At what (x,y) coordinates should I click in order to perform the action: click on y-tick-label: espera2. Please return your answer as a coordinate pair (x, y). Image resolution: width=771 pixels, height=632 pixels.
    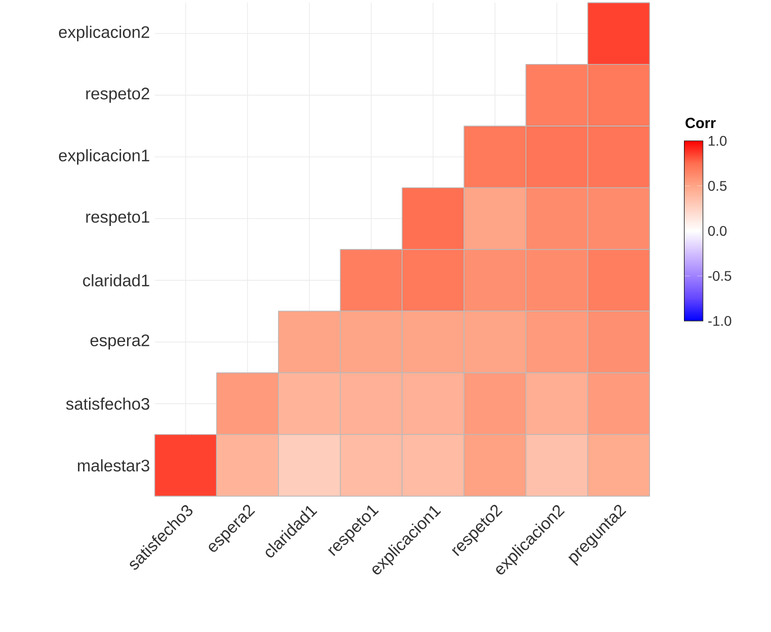
    Looking at the image, I should click on (120, 342).